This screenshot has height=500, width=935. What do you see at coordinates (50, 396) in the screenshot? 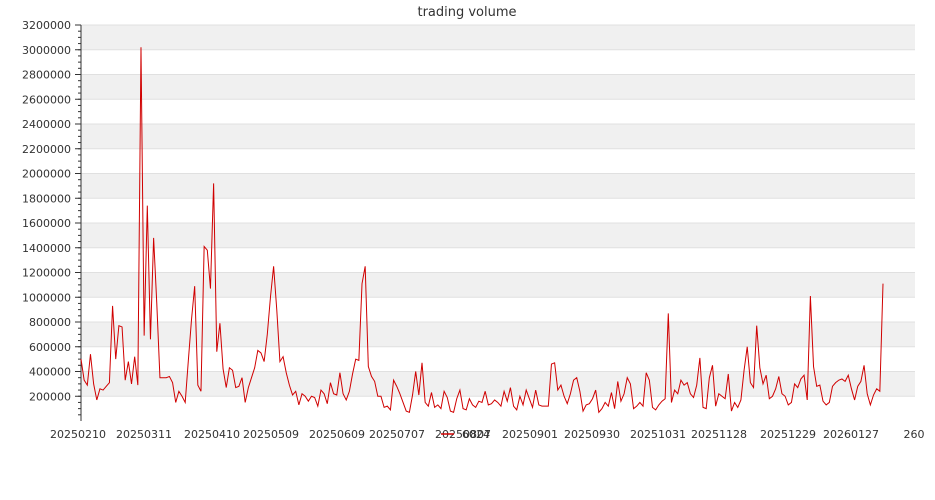
I see `y-tick-label: 200000` at bounding box center [50, 396].